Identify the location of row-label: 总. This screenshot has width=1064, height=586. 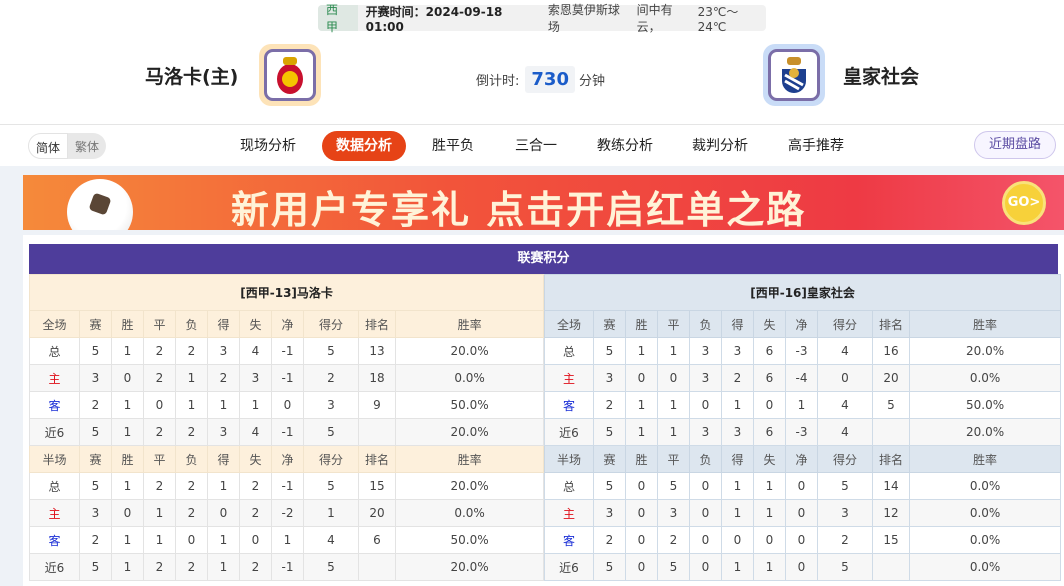
(54, 486).